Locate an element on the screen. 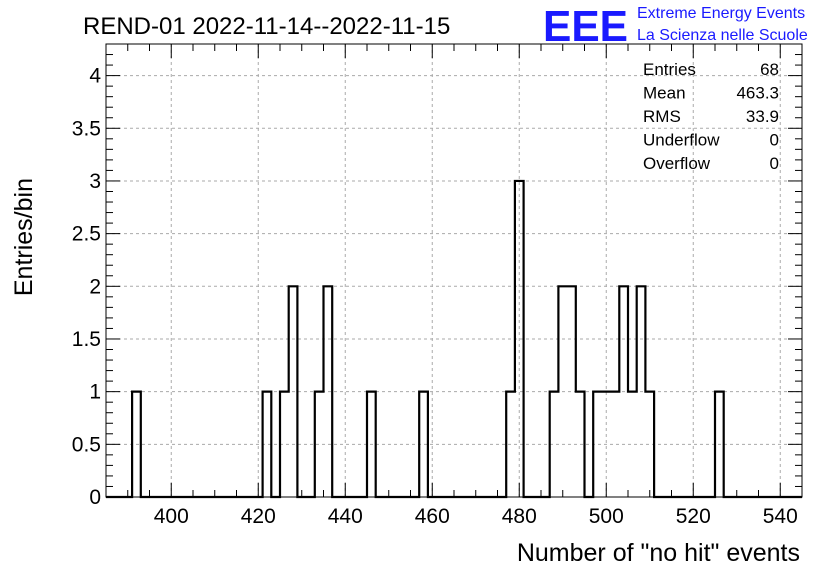 The image size is (836, 572). stats-label: Overflow is located at coordinates (677, 163).